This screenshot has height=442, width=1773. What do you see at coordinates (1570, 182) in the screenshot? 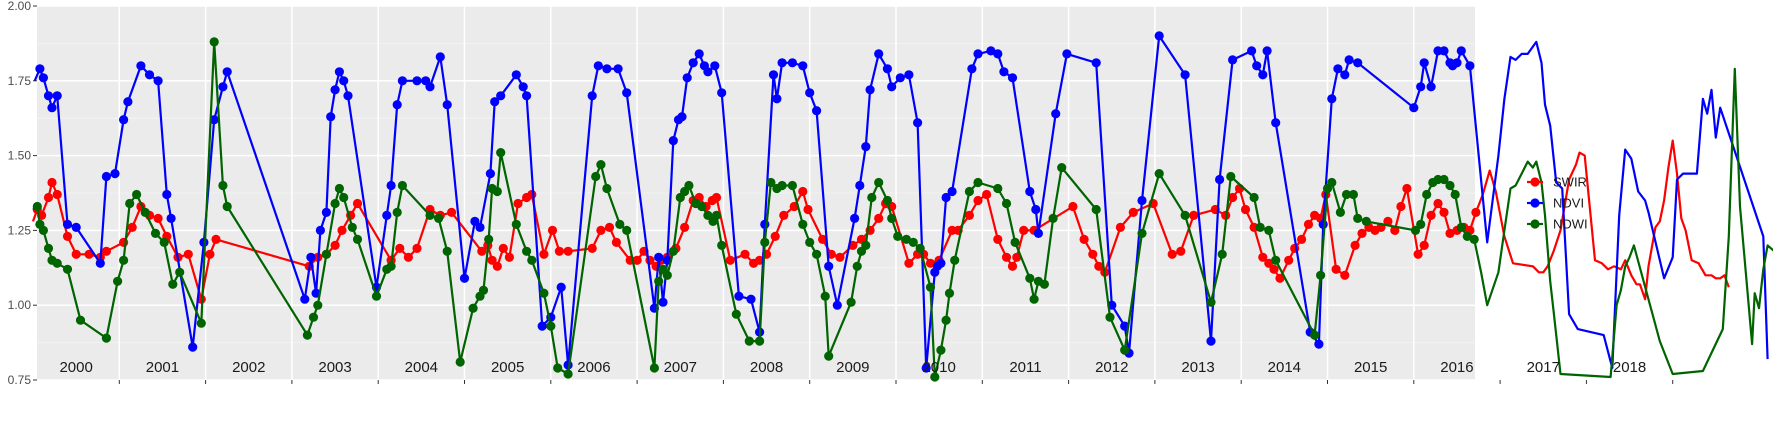
I see `legend-label: SWIR` at bounding box center [1570, 182].